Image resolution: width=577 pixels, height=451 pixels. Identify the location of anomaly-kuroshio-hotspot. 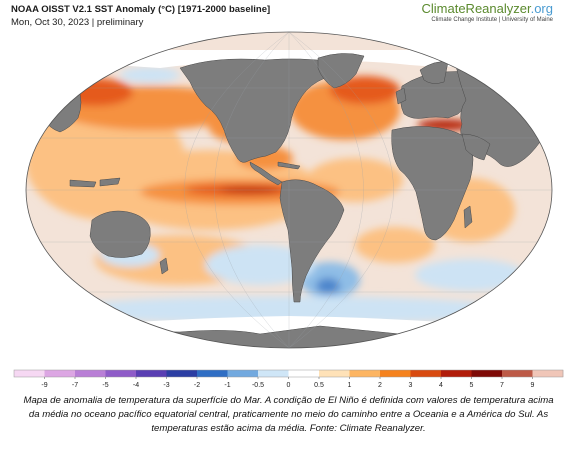
(95, 92).